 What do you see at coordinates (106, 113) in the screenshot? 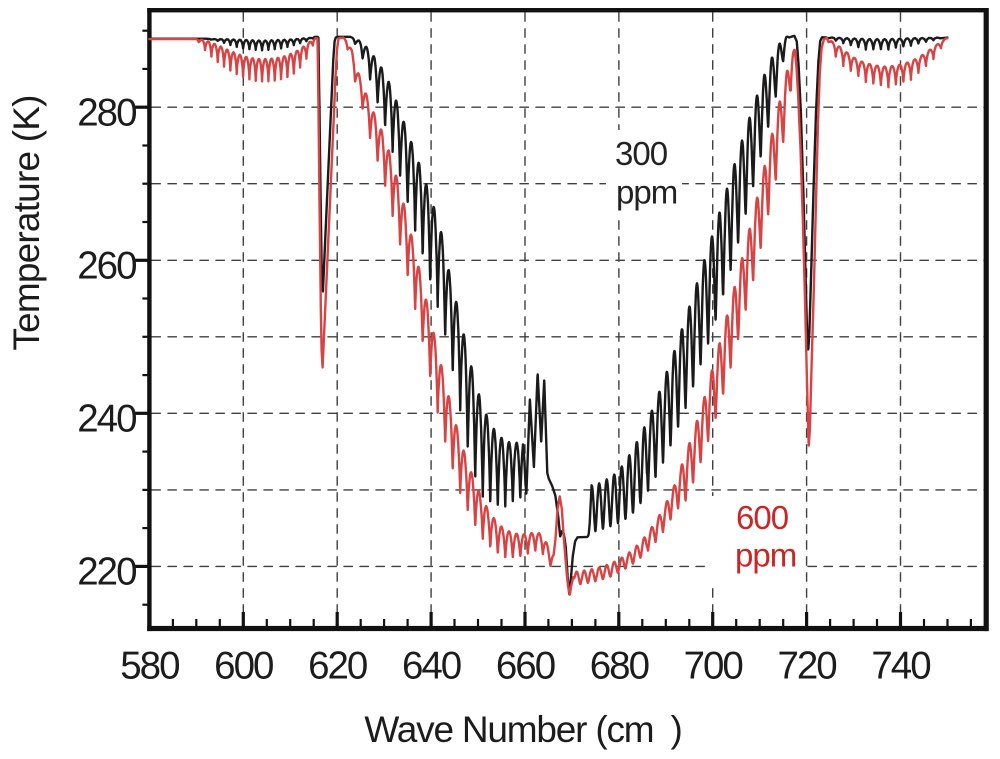
I see `svg-text: 280` at bounding box center [106, 113].